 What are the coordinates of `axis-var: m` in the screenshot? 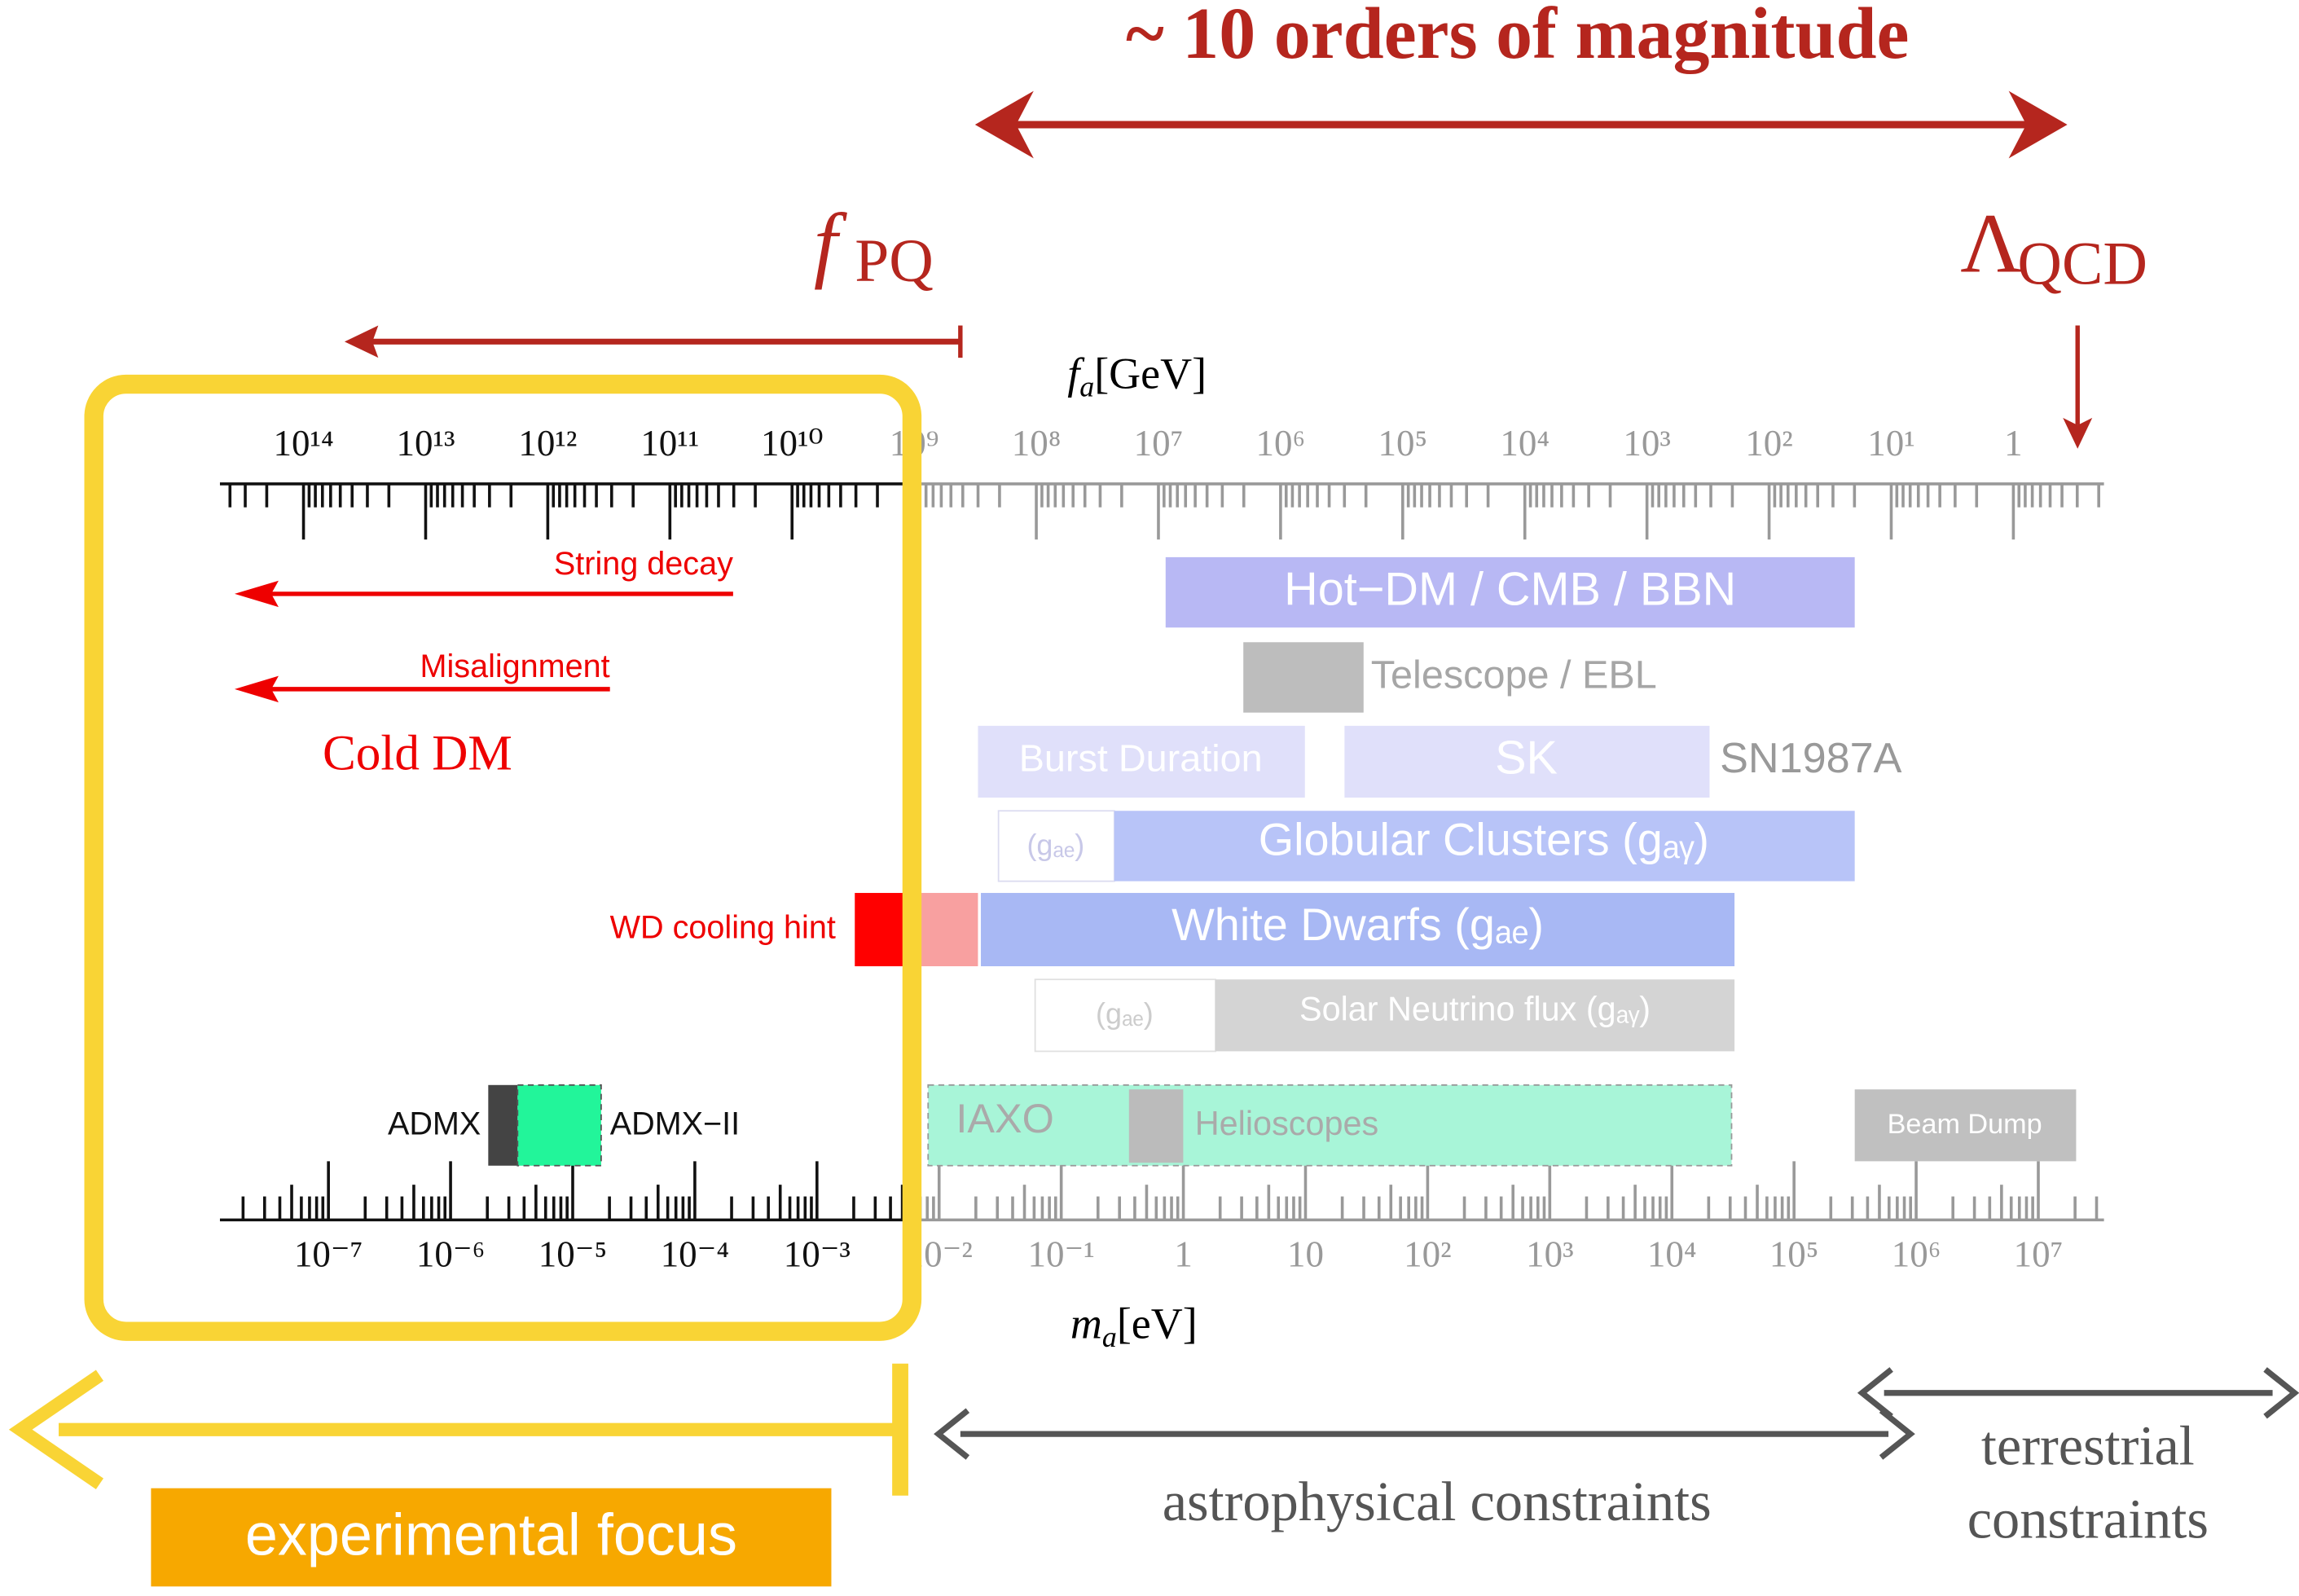 It's located at (1086, 1323).